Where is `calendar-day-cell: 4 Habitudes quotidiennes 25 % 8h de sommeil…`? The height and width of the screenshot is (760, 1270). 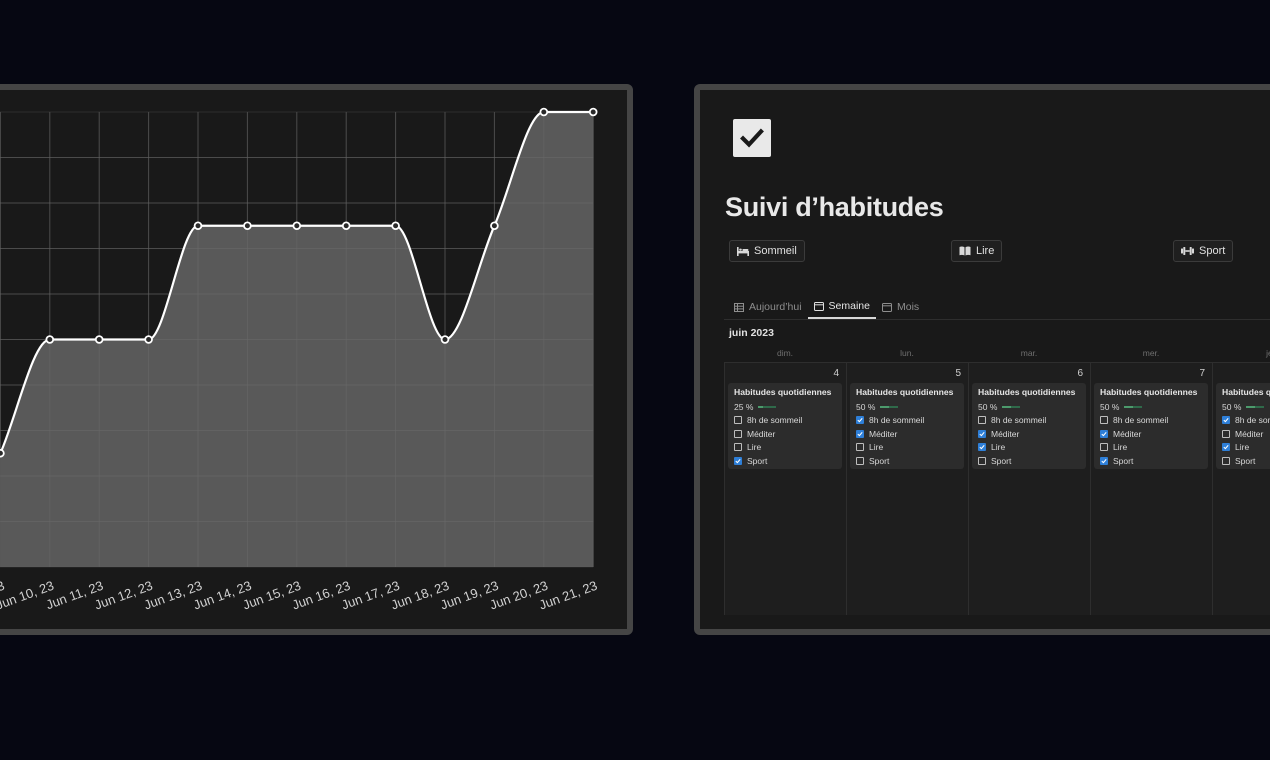 calendar-day-cell: 4 Habitudes quotidiennes 25 % 8h de sommeil… is located at coordinates (785, 488).